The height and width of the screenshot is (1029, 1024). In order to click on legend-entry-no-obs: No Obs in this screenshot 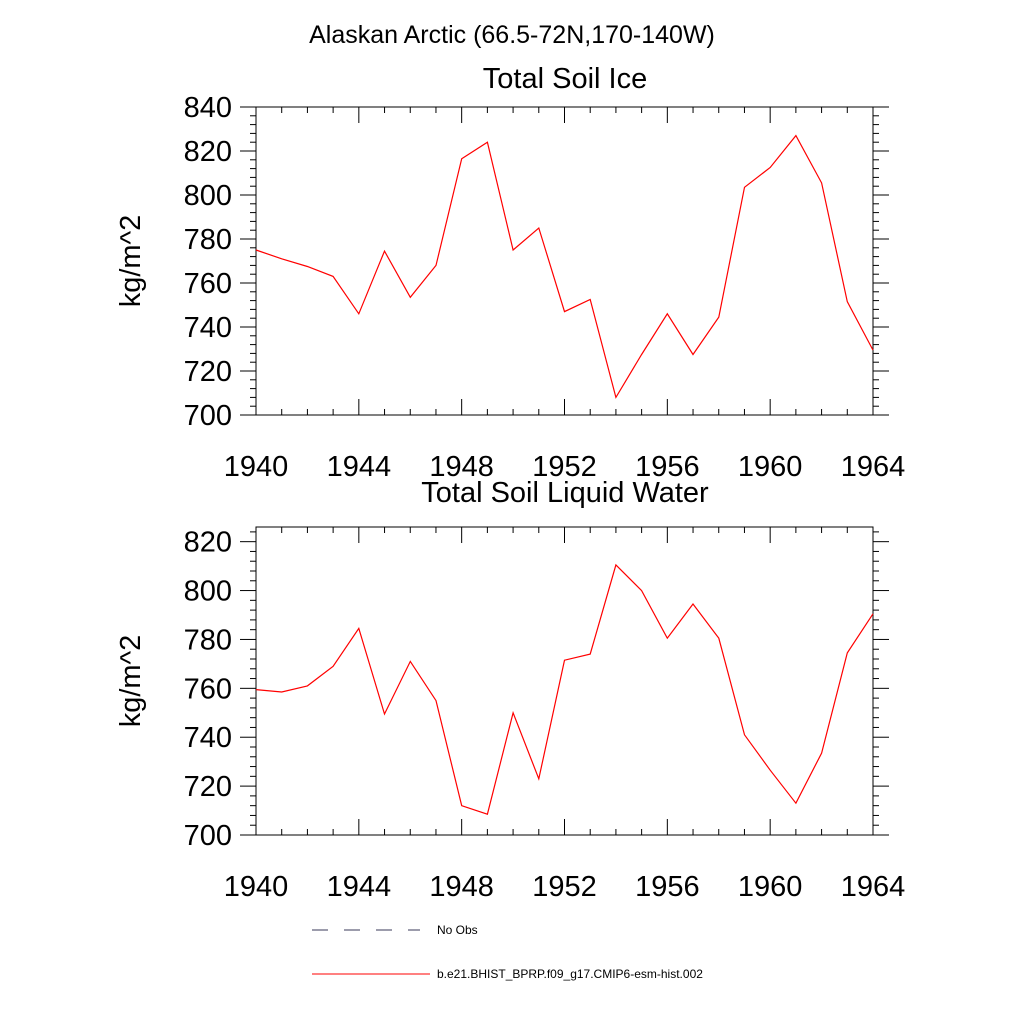, I will do `click(395, 930)`.